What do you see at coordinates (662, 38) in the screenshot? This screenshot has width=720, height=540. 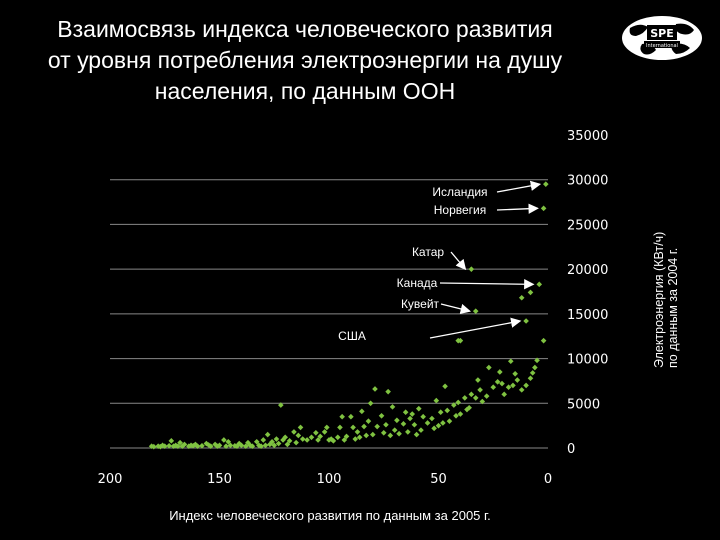 I see `spe-logo: SPE International` at bounding box center [662, 38].